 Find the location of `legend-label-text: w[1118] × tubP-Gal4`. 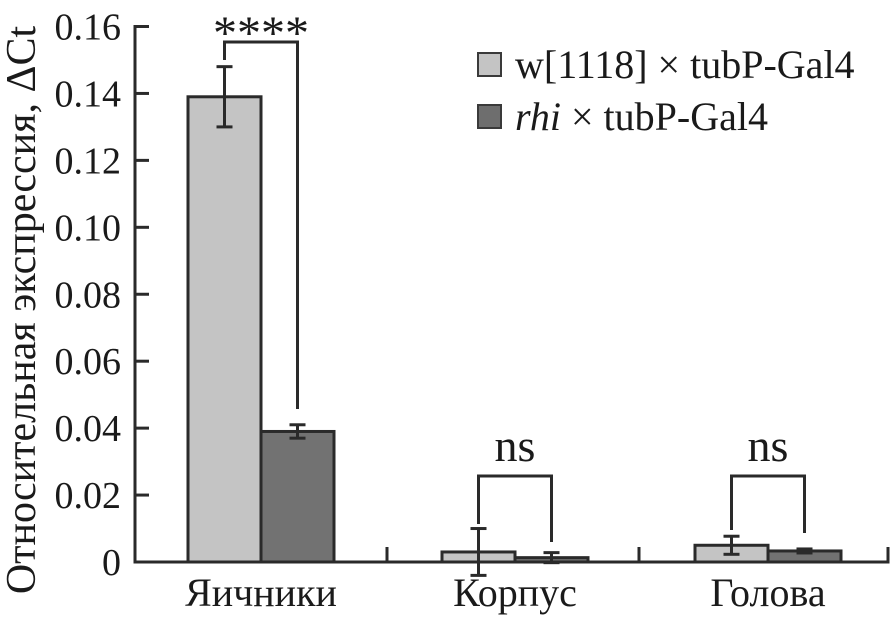

legend-label-text: w[1118] × tubP-Gal4 is located at coordinates (685, 64).